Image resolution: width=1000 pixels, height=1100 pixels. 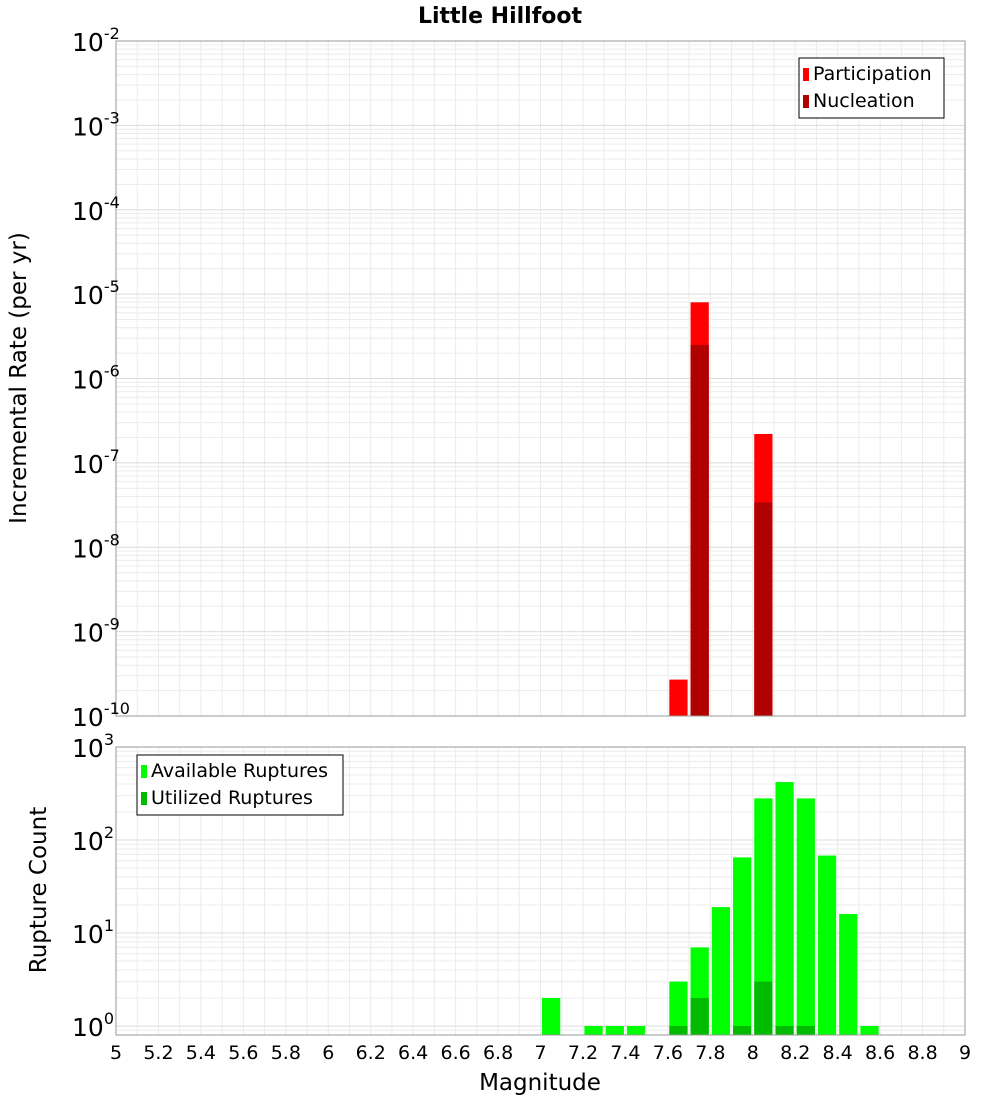 What do you see at coordinates (96, 124) in the screenshot?
I see `rate-y-tick-label: 10⁻³` at bounding box center [96, 124].